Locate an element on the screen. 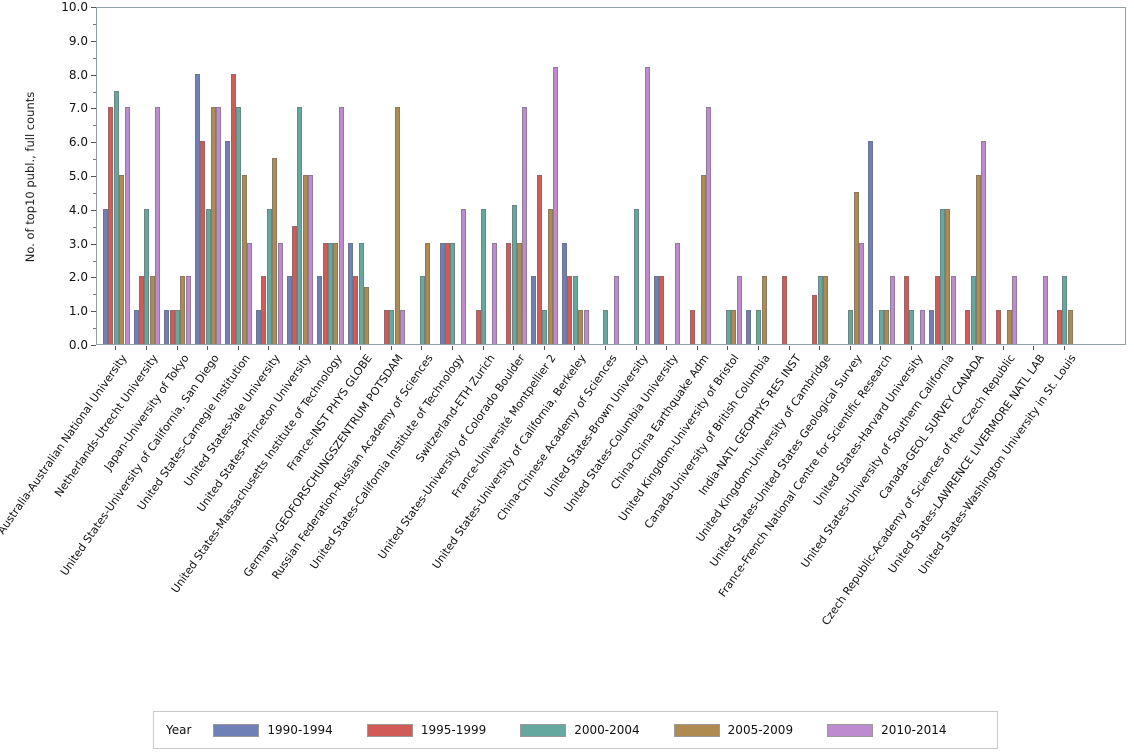  legend-entry: 2010-2014 is located at coordinates (887, 730).